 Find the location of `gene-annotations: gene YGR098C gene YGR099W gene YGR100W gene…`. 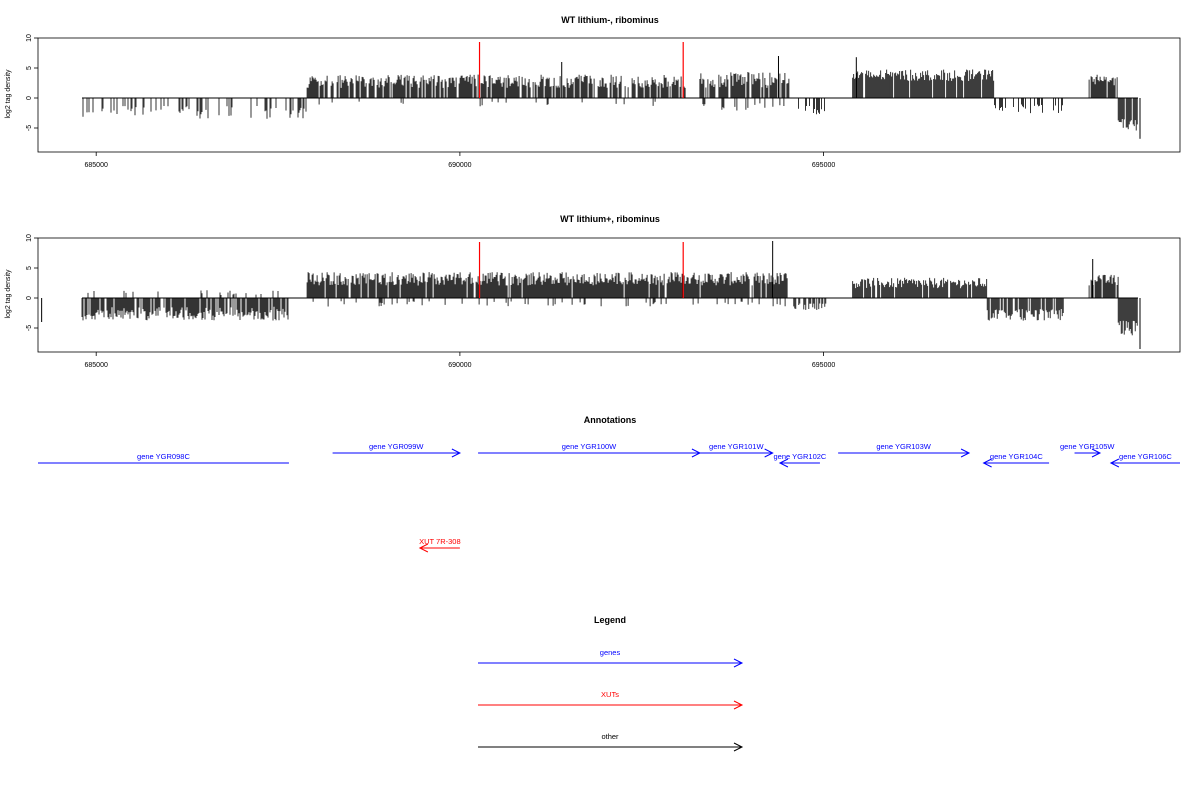

gene-annotations: gene YGR098C gene YGR099W gene YGR100W gene… is located at coordinates (609, 455).